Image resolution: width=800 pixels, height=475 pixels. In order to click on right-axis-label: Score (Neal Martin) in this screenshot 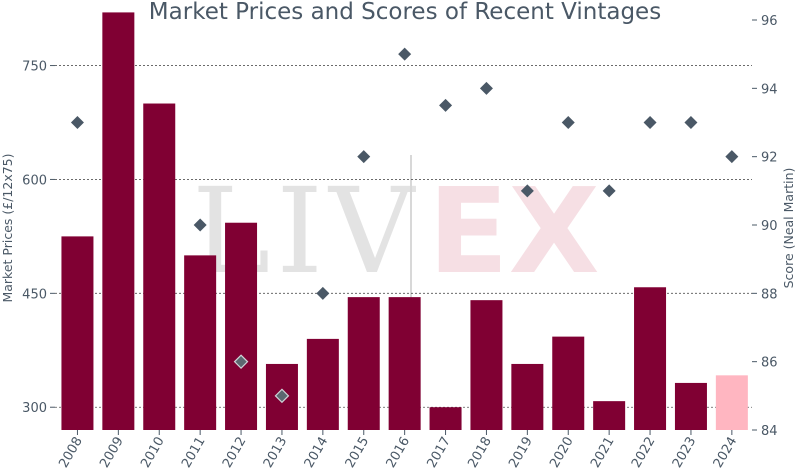, I will do `click(788, 228)`.